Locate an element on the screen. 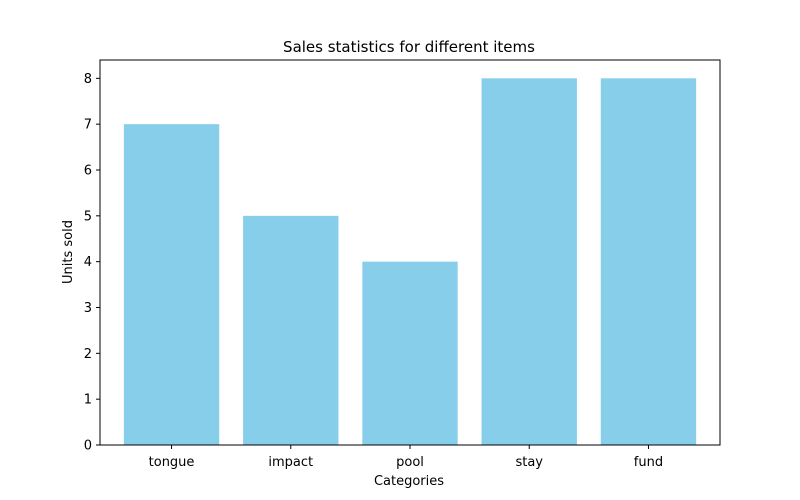 The width and height of the screenshot is (800, 500). x-axis: tongue impact pool stay fund is located at coordinates (406, 457).